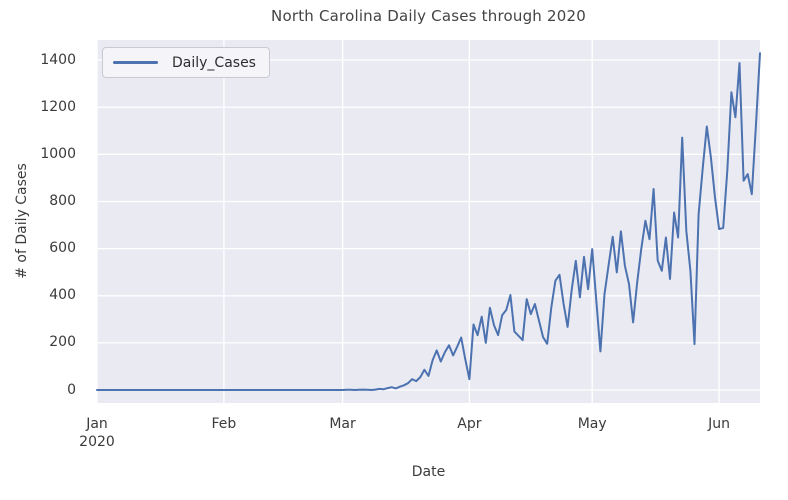 The width and height of the screenshot is (788, 500). Describe the element at coordinates (58, 106) in the screenshot. I see `y-tick-label: 1200` at that location.